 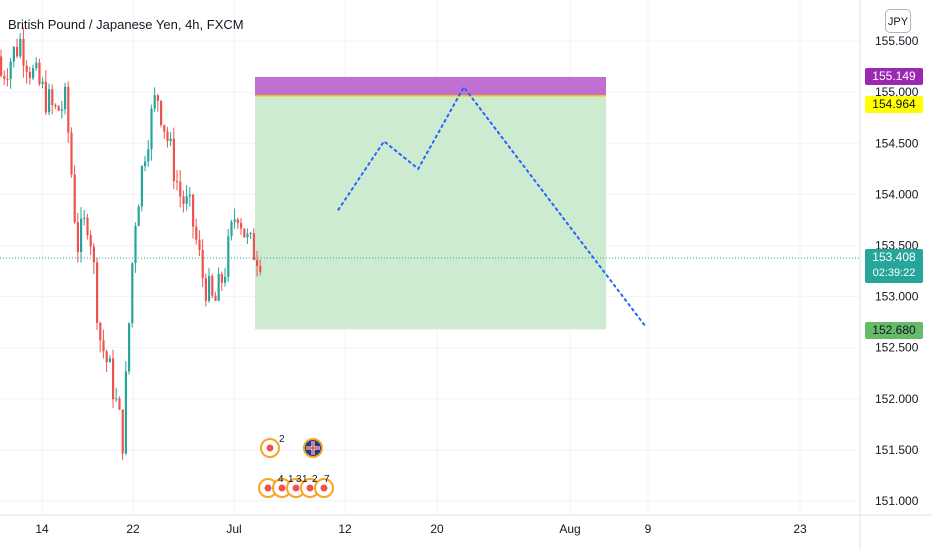 I want to click on symbol-title: British Pound / Japanese Yen, 4h, FXCM, so click(x=126, y=24).